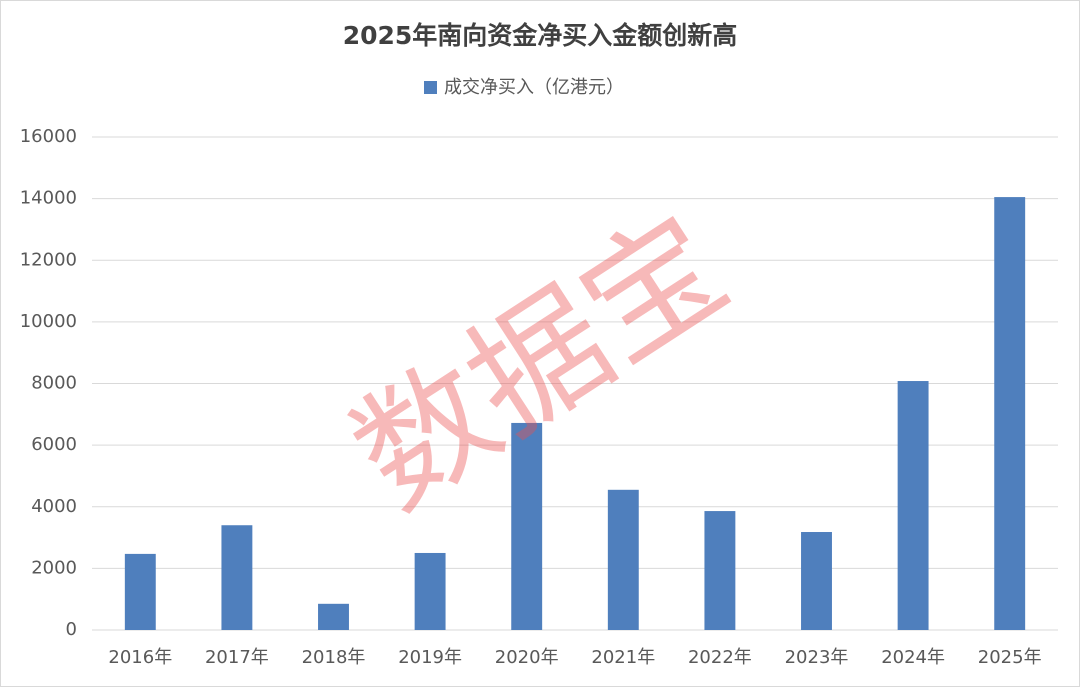  Describe the element at coordinates (54, 567) in the screenshot. I see `y-tick-label: 2000` at that location.